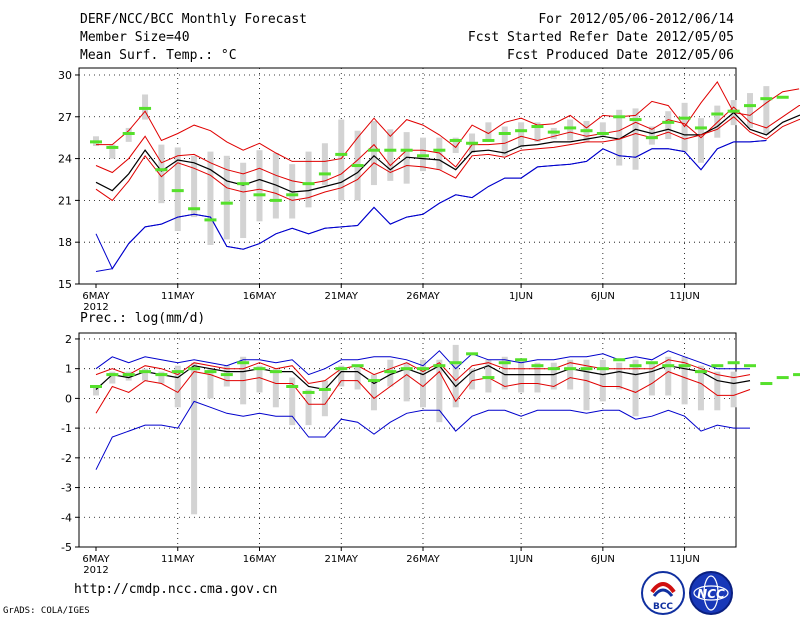 This screenshot has width=800, height=618. What do you see at coordinates (711, 593) in the screenshot?
I see `ncc-logo: NCC` at bounding box center [711, 593].